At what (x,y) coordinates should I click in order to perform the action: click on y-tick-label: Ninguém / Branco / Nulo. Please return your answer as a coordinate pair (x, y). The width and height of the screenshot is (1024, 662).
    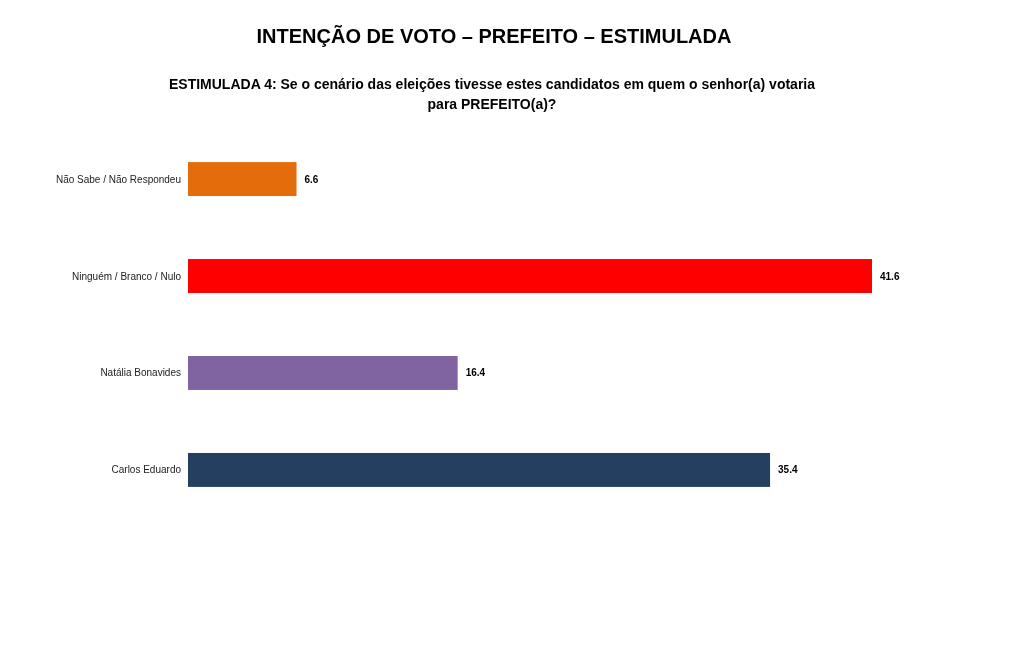
    Looking at the image, I should click on (127, 276).